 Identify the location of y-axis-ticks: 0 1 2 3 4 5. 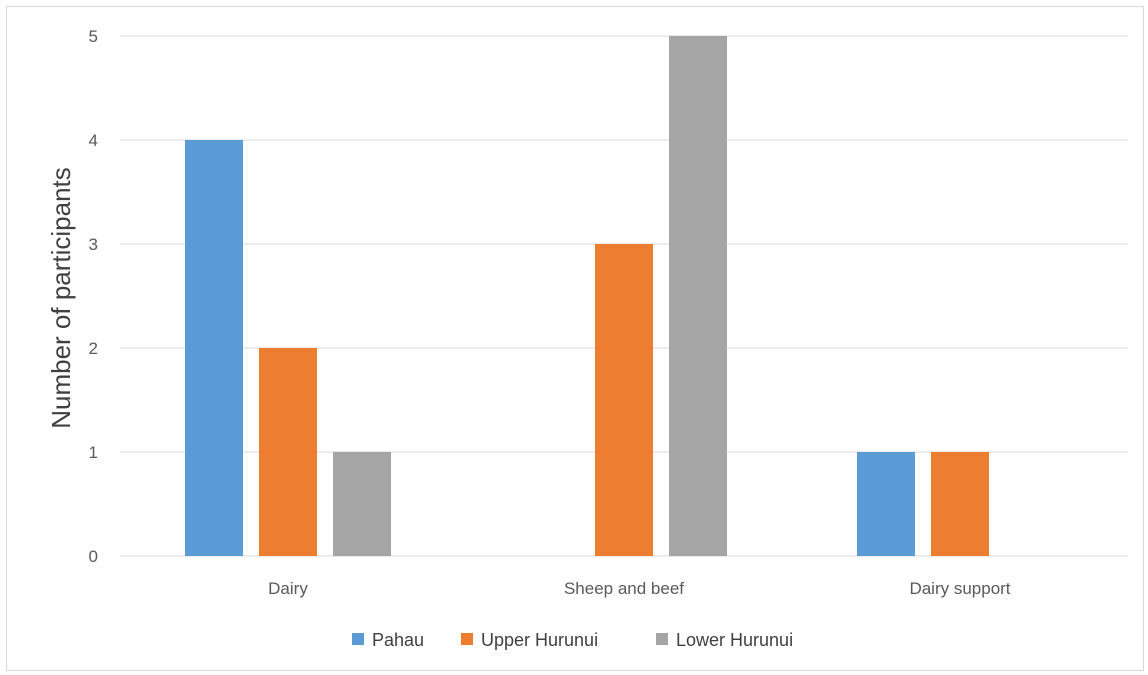
(93, 296).